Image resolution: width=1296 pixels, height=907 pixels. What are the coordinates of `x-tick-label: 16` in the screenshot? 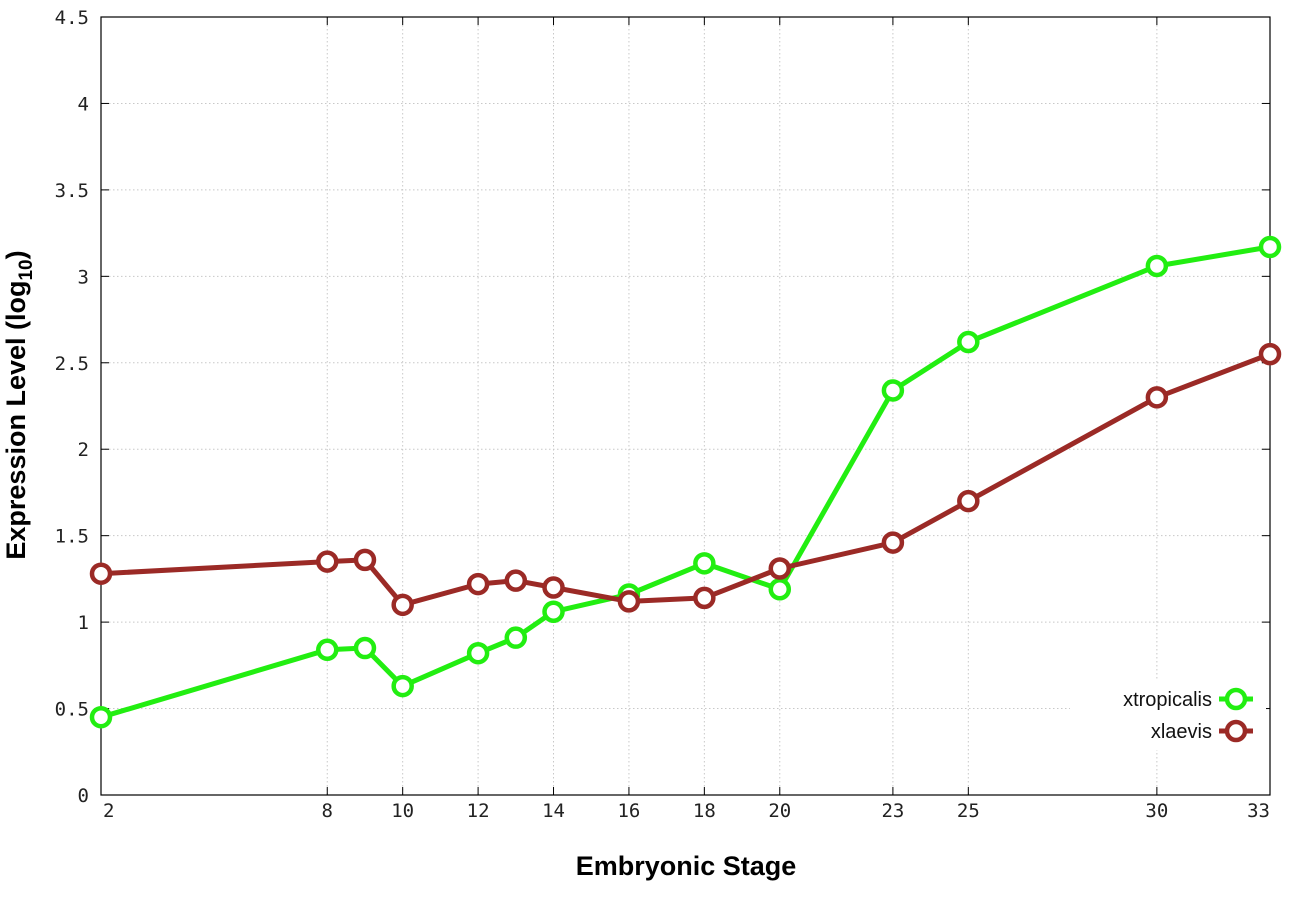 It's located at (628, 811).